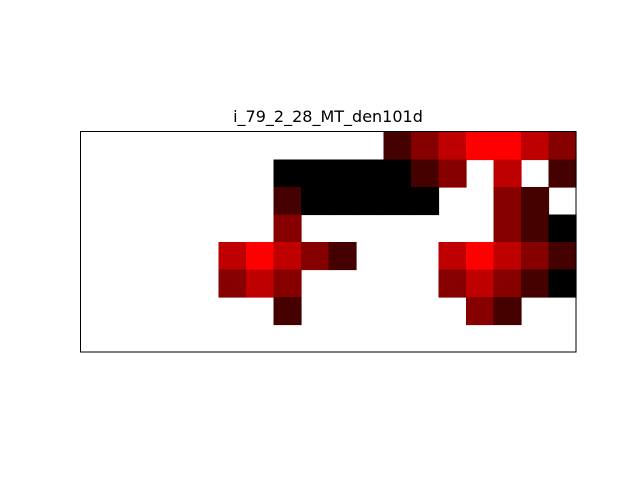 This screenshot has height=480, width=640. I want to click on heatmap-cell-r4-c17, so click(562, 256).